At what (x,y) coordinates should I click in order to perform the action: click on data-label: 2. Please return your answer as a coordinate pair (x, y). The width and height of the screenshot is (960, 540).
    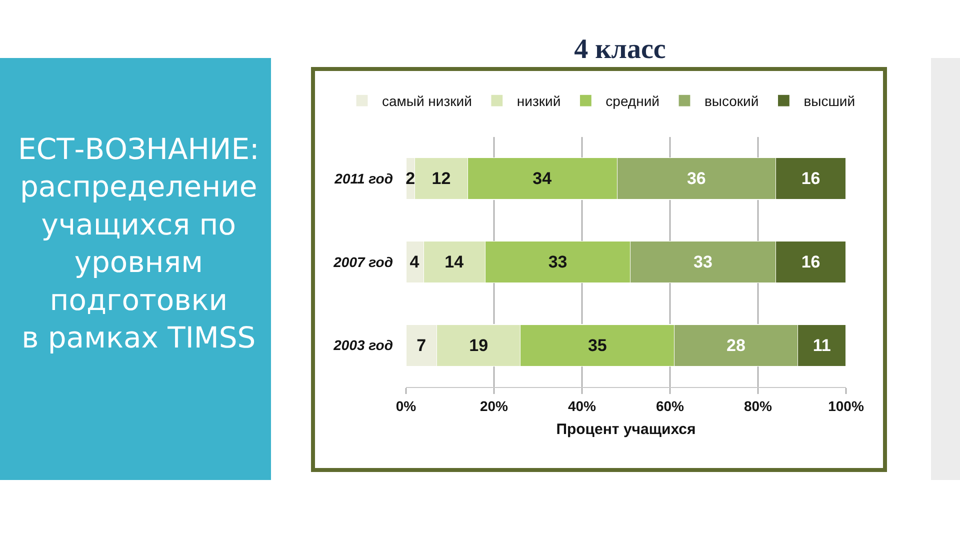
    Looking at the image, I should click on (411, 178).